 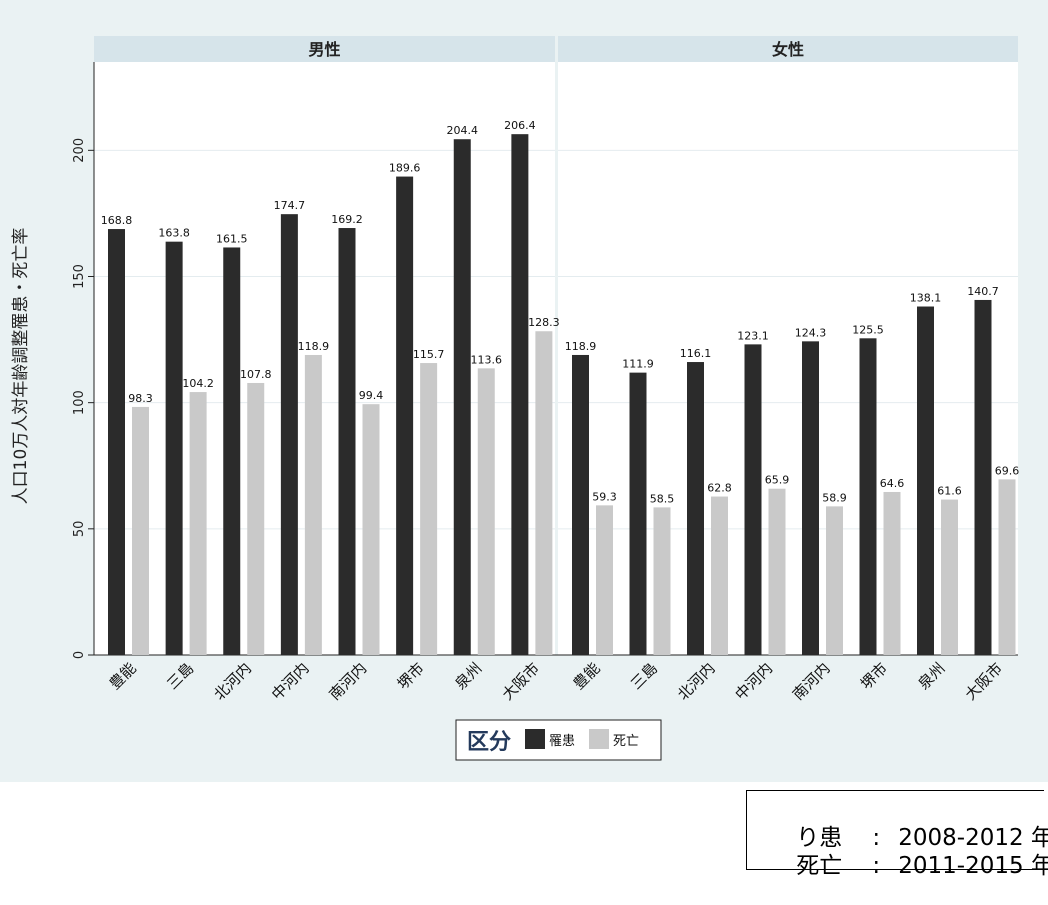 I want to click on data-label-incidence: 138.1, so click(x=926, y=298).